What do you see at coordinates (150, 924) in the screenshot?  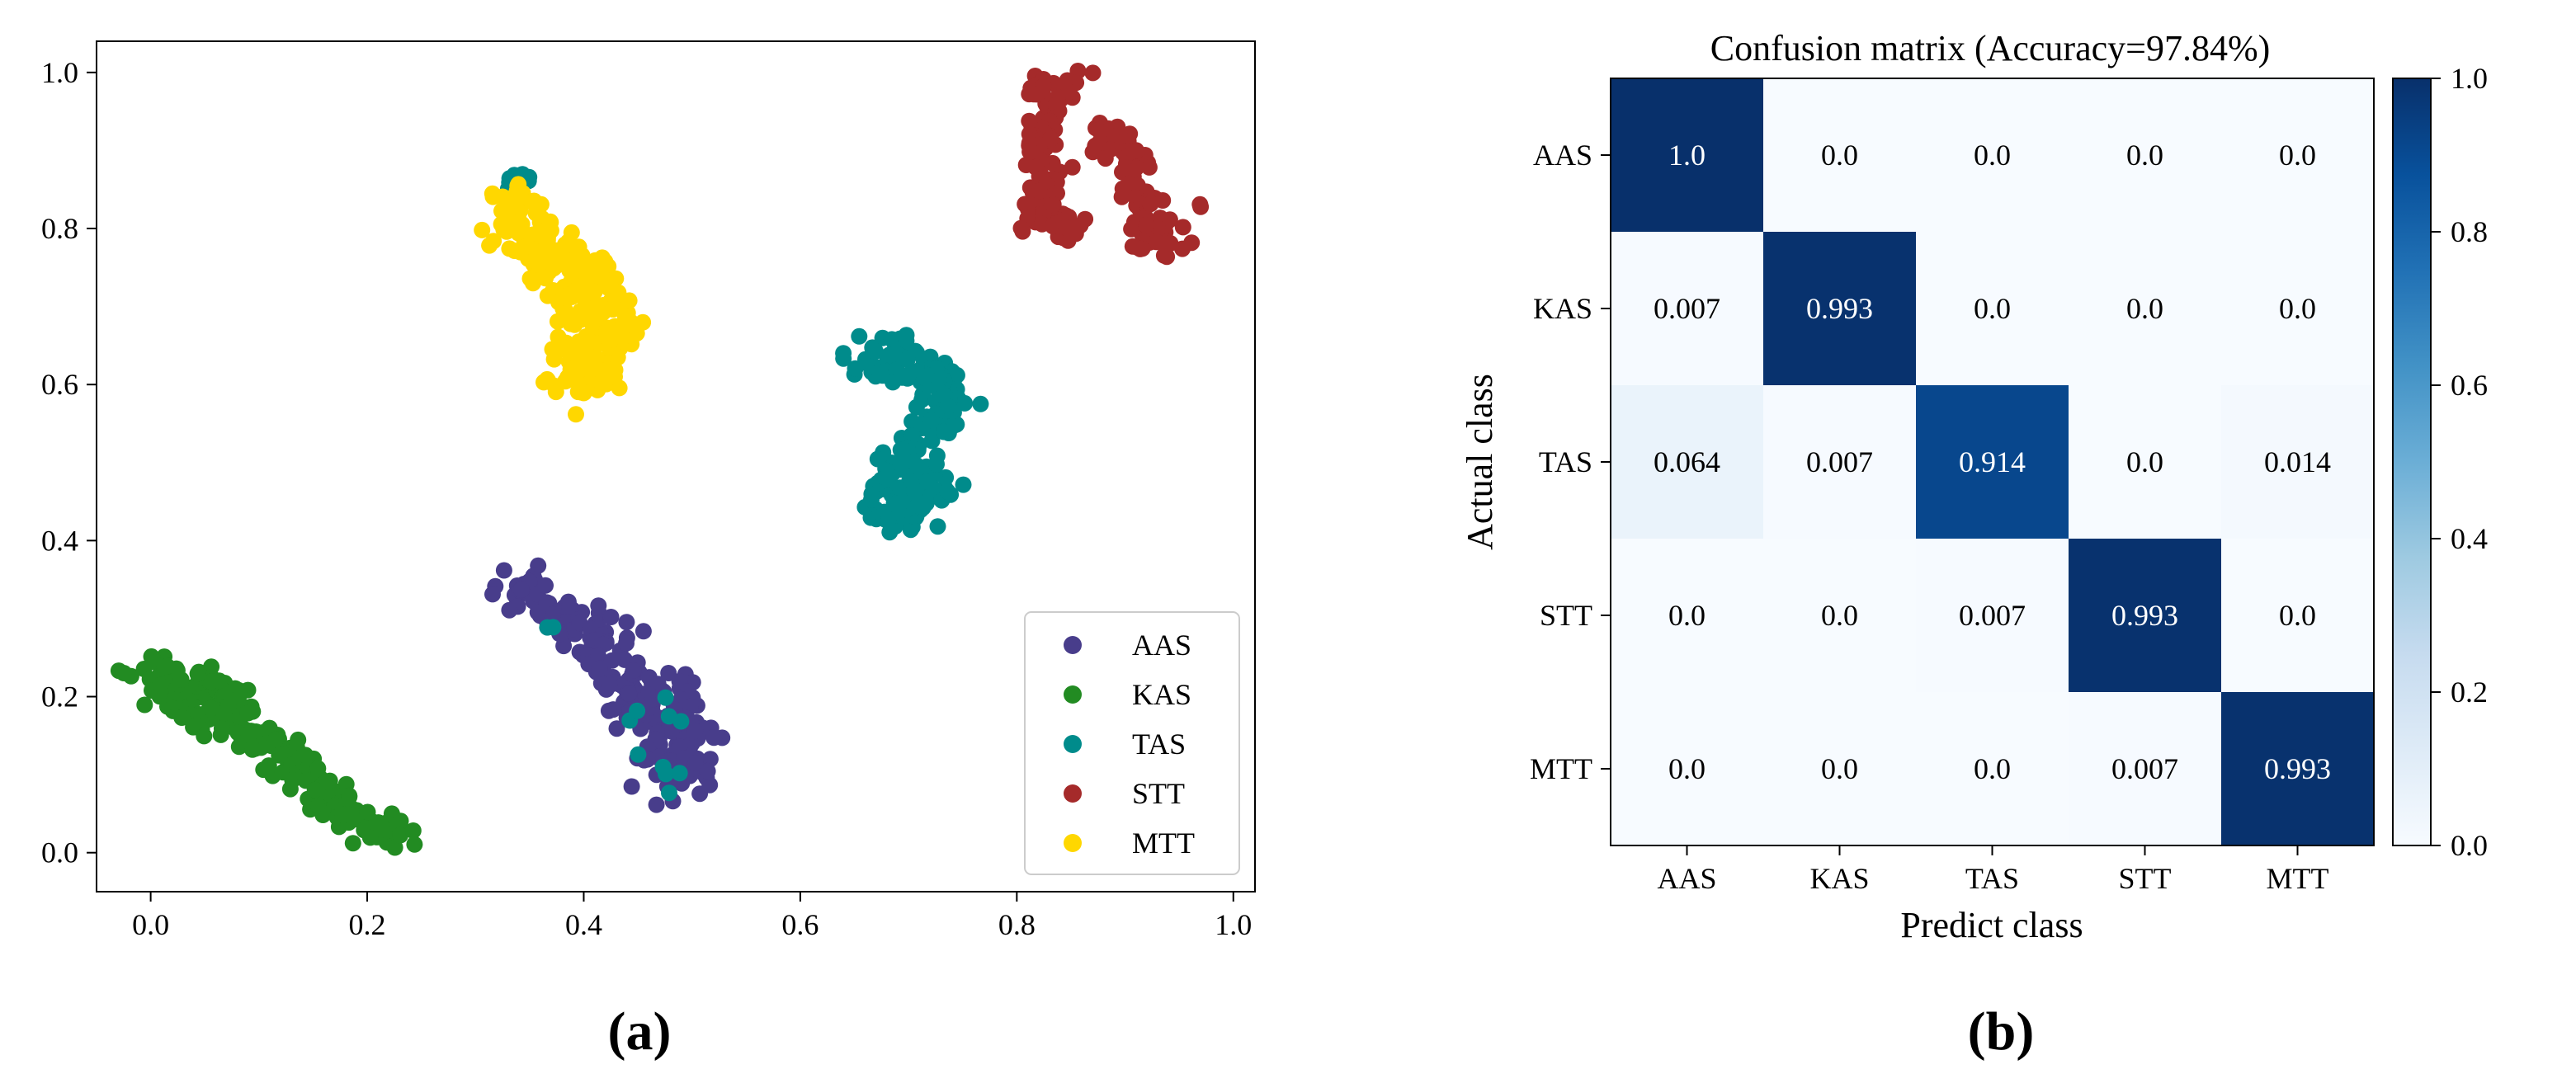 I see `x-tick-label: 0.0` at bounding box center [150, 924].